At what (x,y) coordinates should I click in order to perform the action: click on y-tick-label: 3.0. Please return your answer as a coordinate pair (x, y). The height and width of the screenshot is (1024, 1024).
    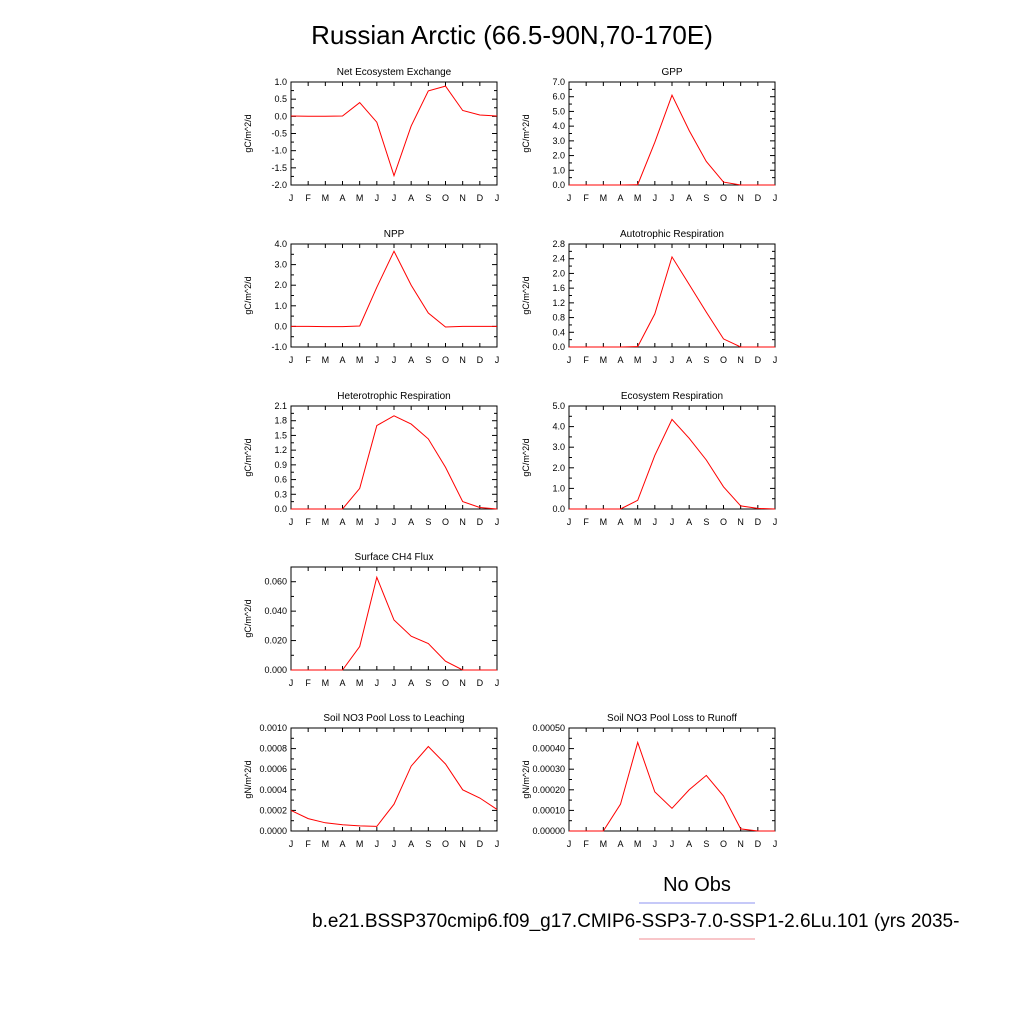
    Looking at the image, I should click on (558, 141).